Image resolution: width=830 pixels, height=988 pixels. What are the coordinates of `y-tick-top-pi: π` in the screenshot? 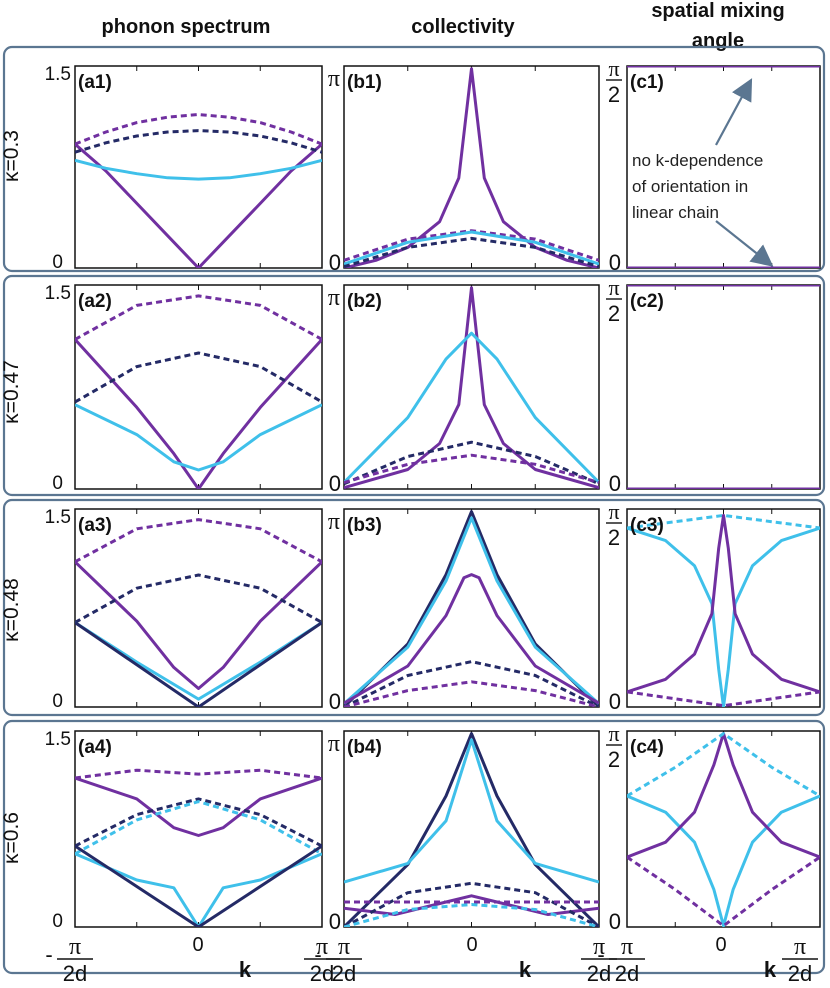 It's located at (334, 522).